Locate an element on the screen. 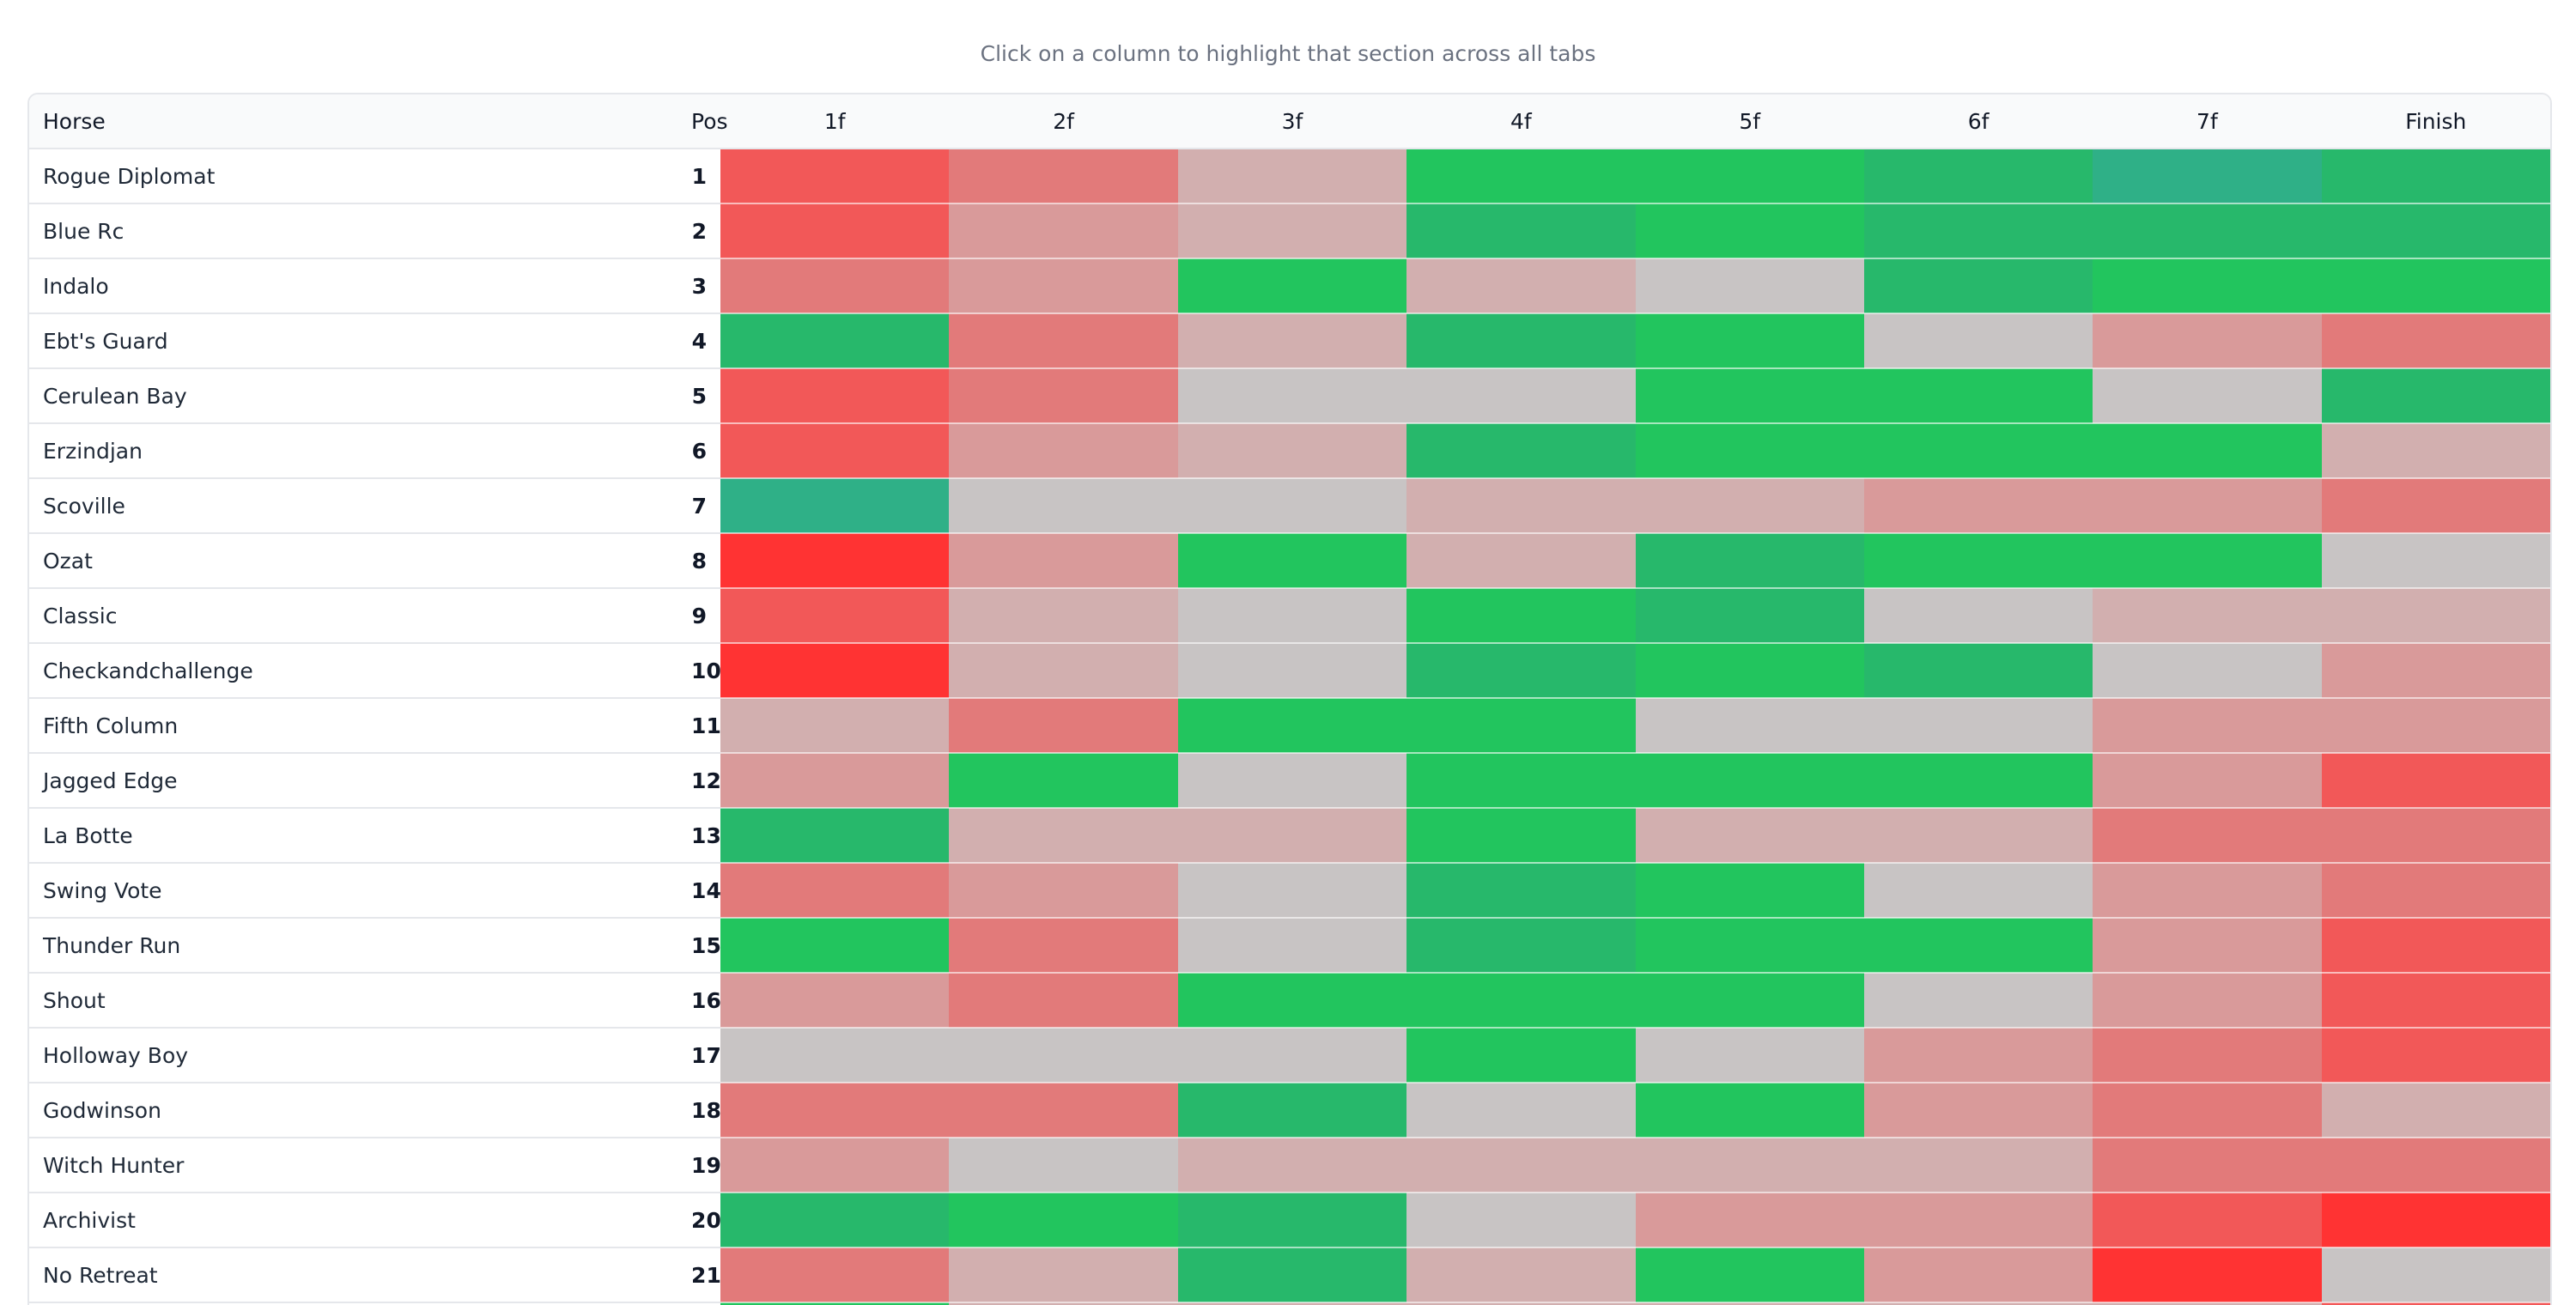 Image resolution: width=2576 pixels, height=1305 pixels. column-header-6f: 6f is located at coordinates (1978, 121).